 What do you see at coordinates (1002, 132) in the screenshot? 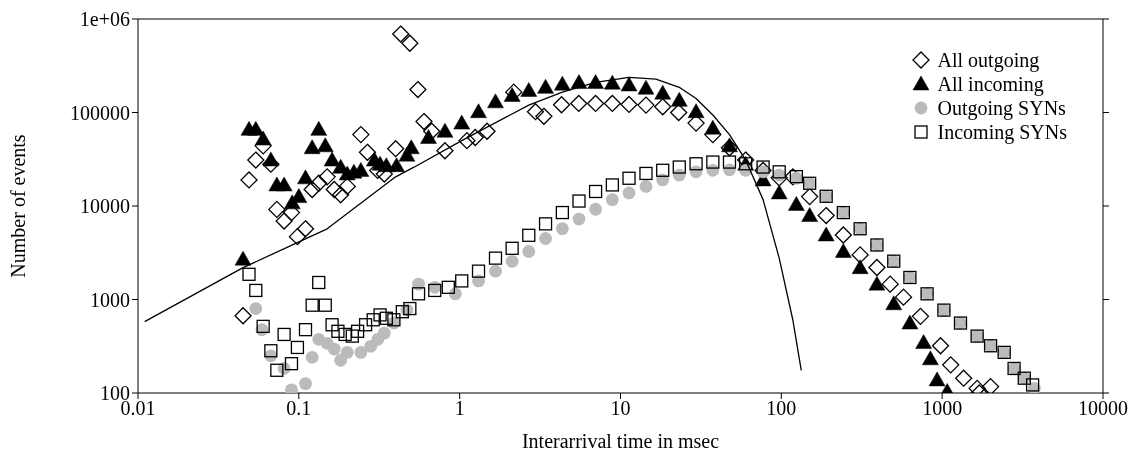
I see `legend-label: Incoming SYNs` at bounding box center [1002, 132].